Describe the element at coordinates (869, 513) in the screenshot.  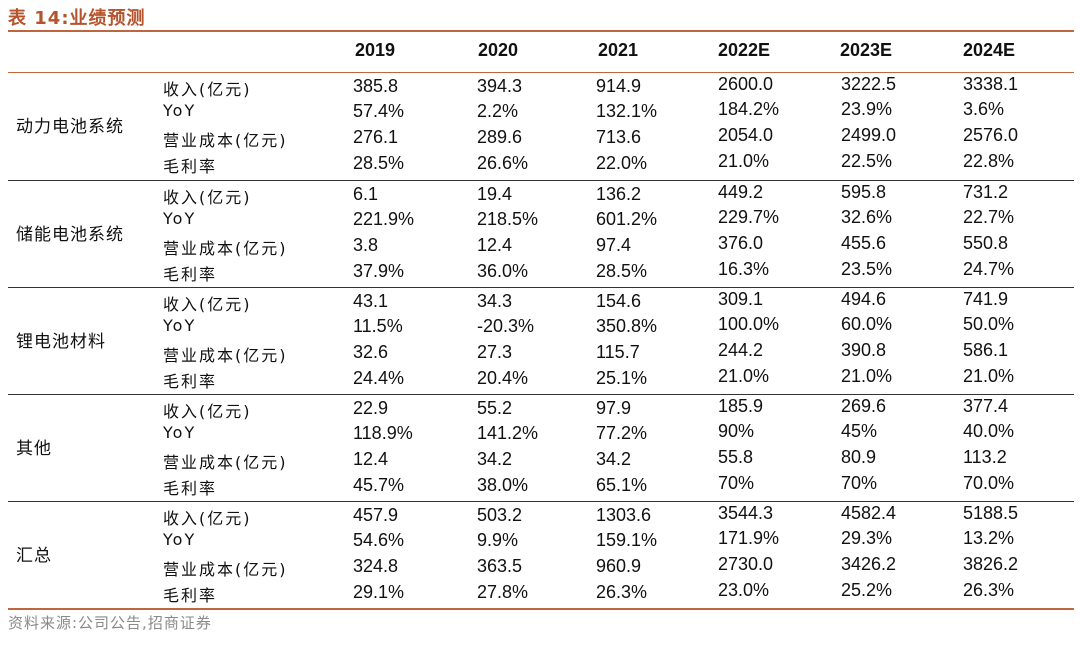
I see `table-cell: 4582.4` at that location.